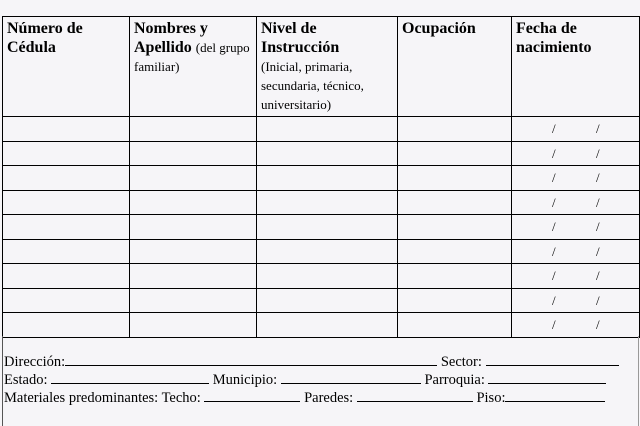  I want to click on direccion-field, so click(251, 359).